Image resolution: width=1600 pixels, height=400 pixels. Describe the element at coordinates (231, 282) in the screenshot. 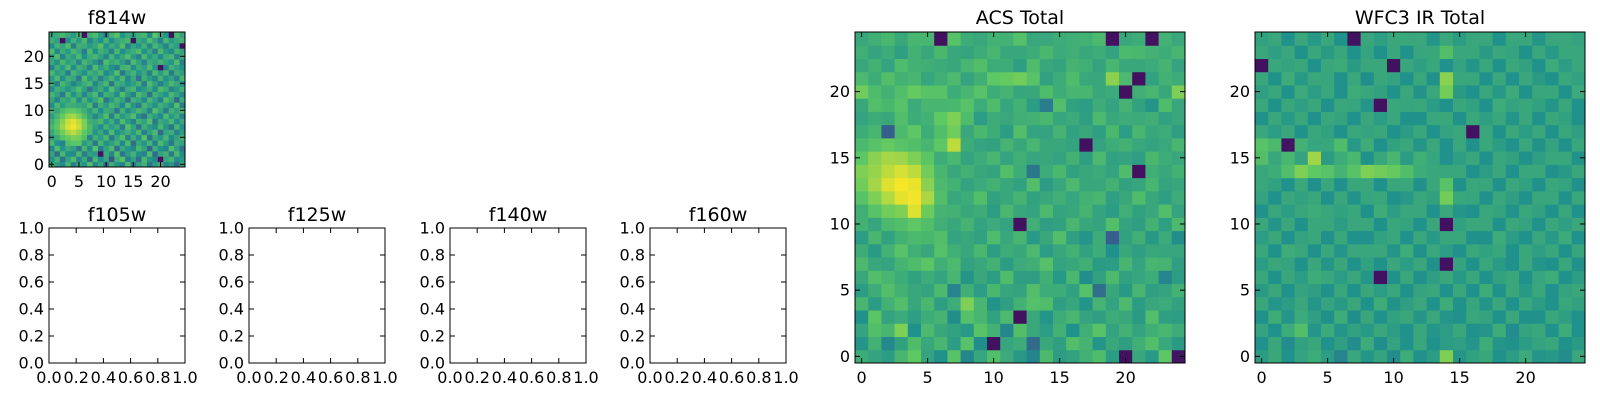

I see `y-tick-label: 0.6` at that location.